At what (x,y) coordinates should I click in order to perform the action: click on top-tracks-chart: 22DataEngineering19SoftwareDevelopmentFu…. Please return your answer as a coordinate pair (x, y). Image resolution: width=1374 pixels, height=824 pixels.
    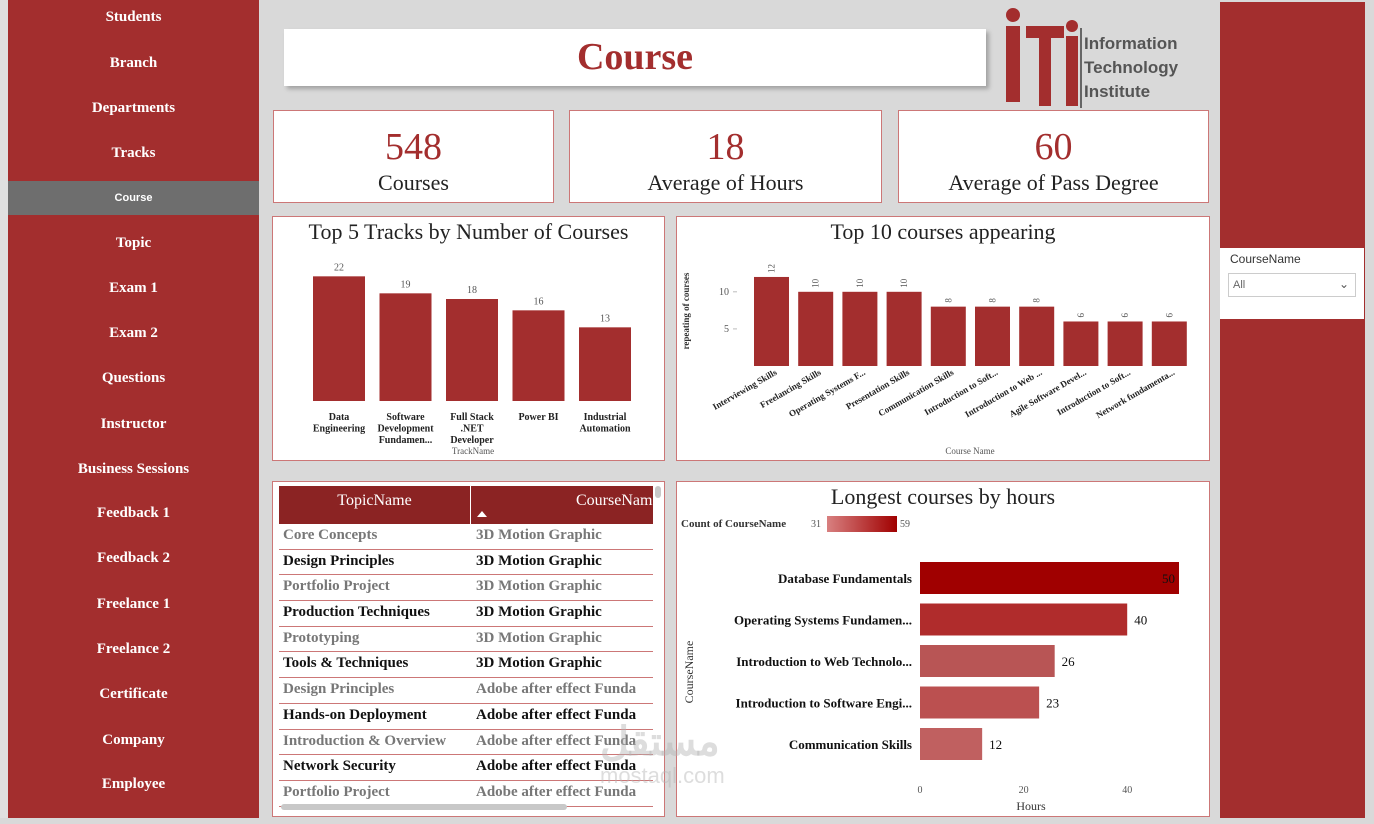
    Looking at the image, I should click on (472, 359).